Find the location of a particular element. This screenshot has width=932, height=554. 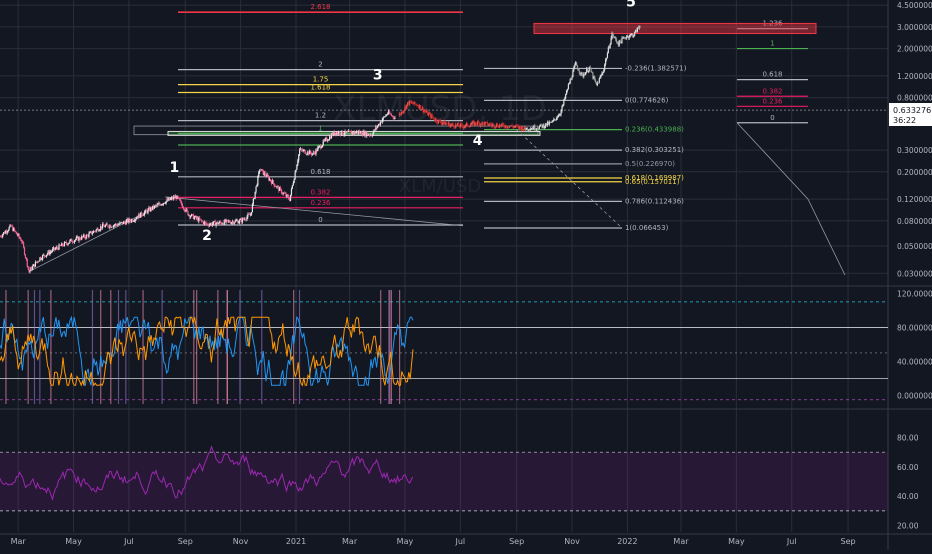

price-y-tick-9: 0.050000 is located at coordinates (914, 246).